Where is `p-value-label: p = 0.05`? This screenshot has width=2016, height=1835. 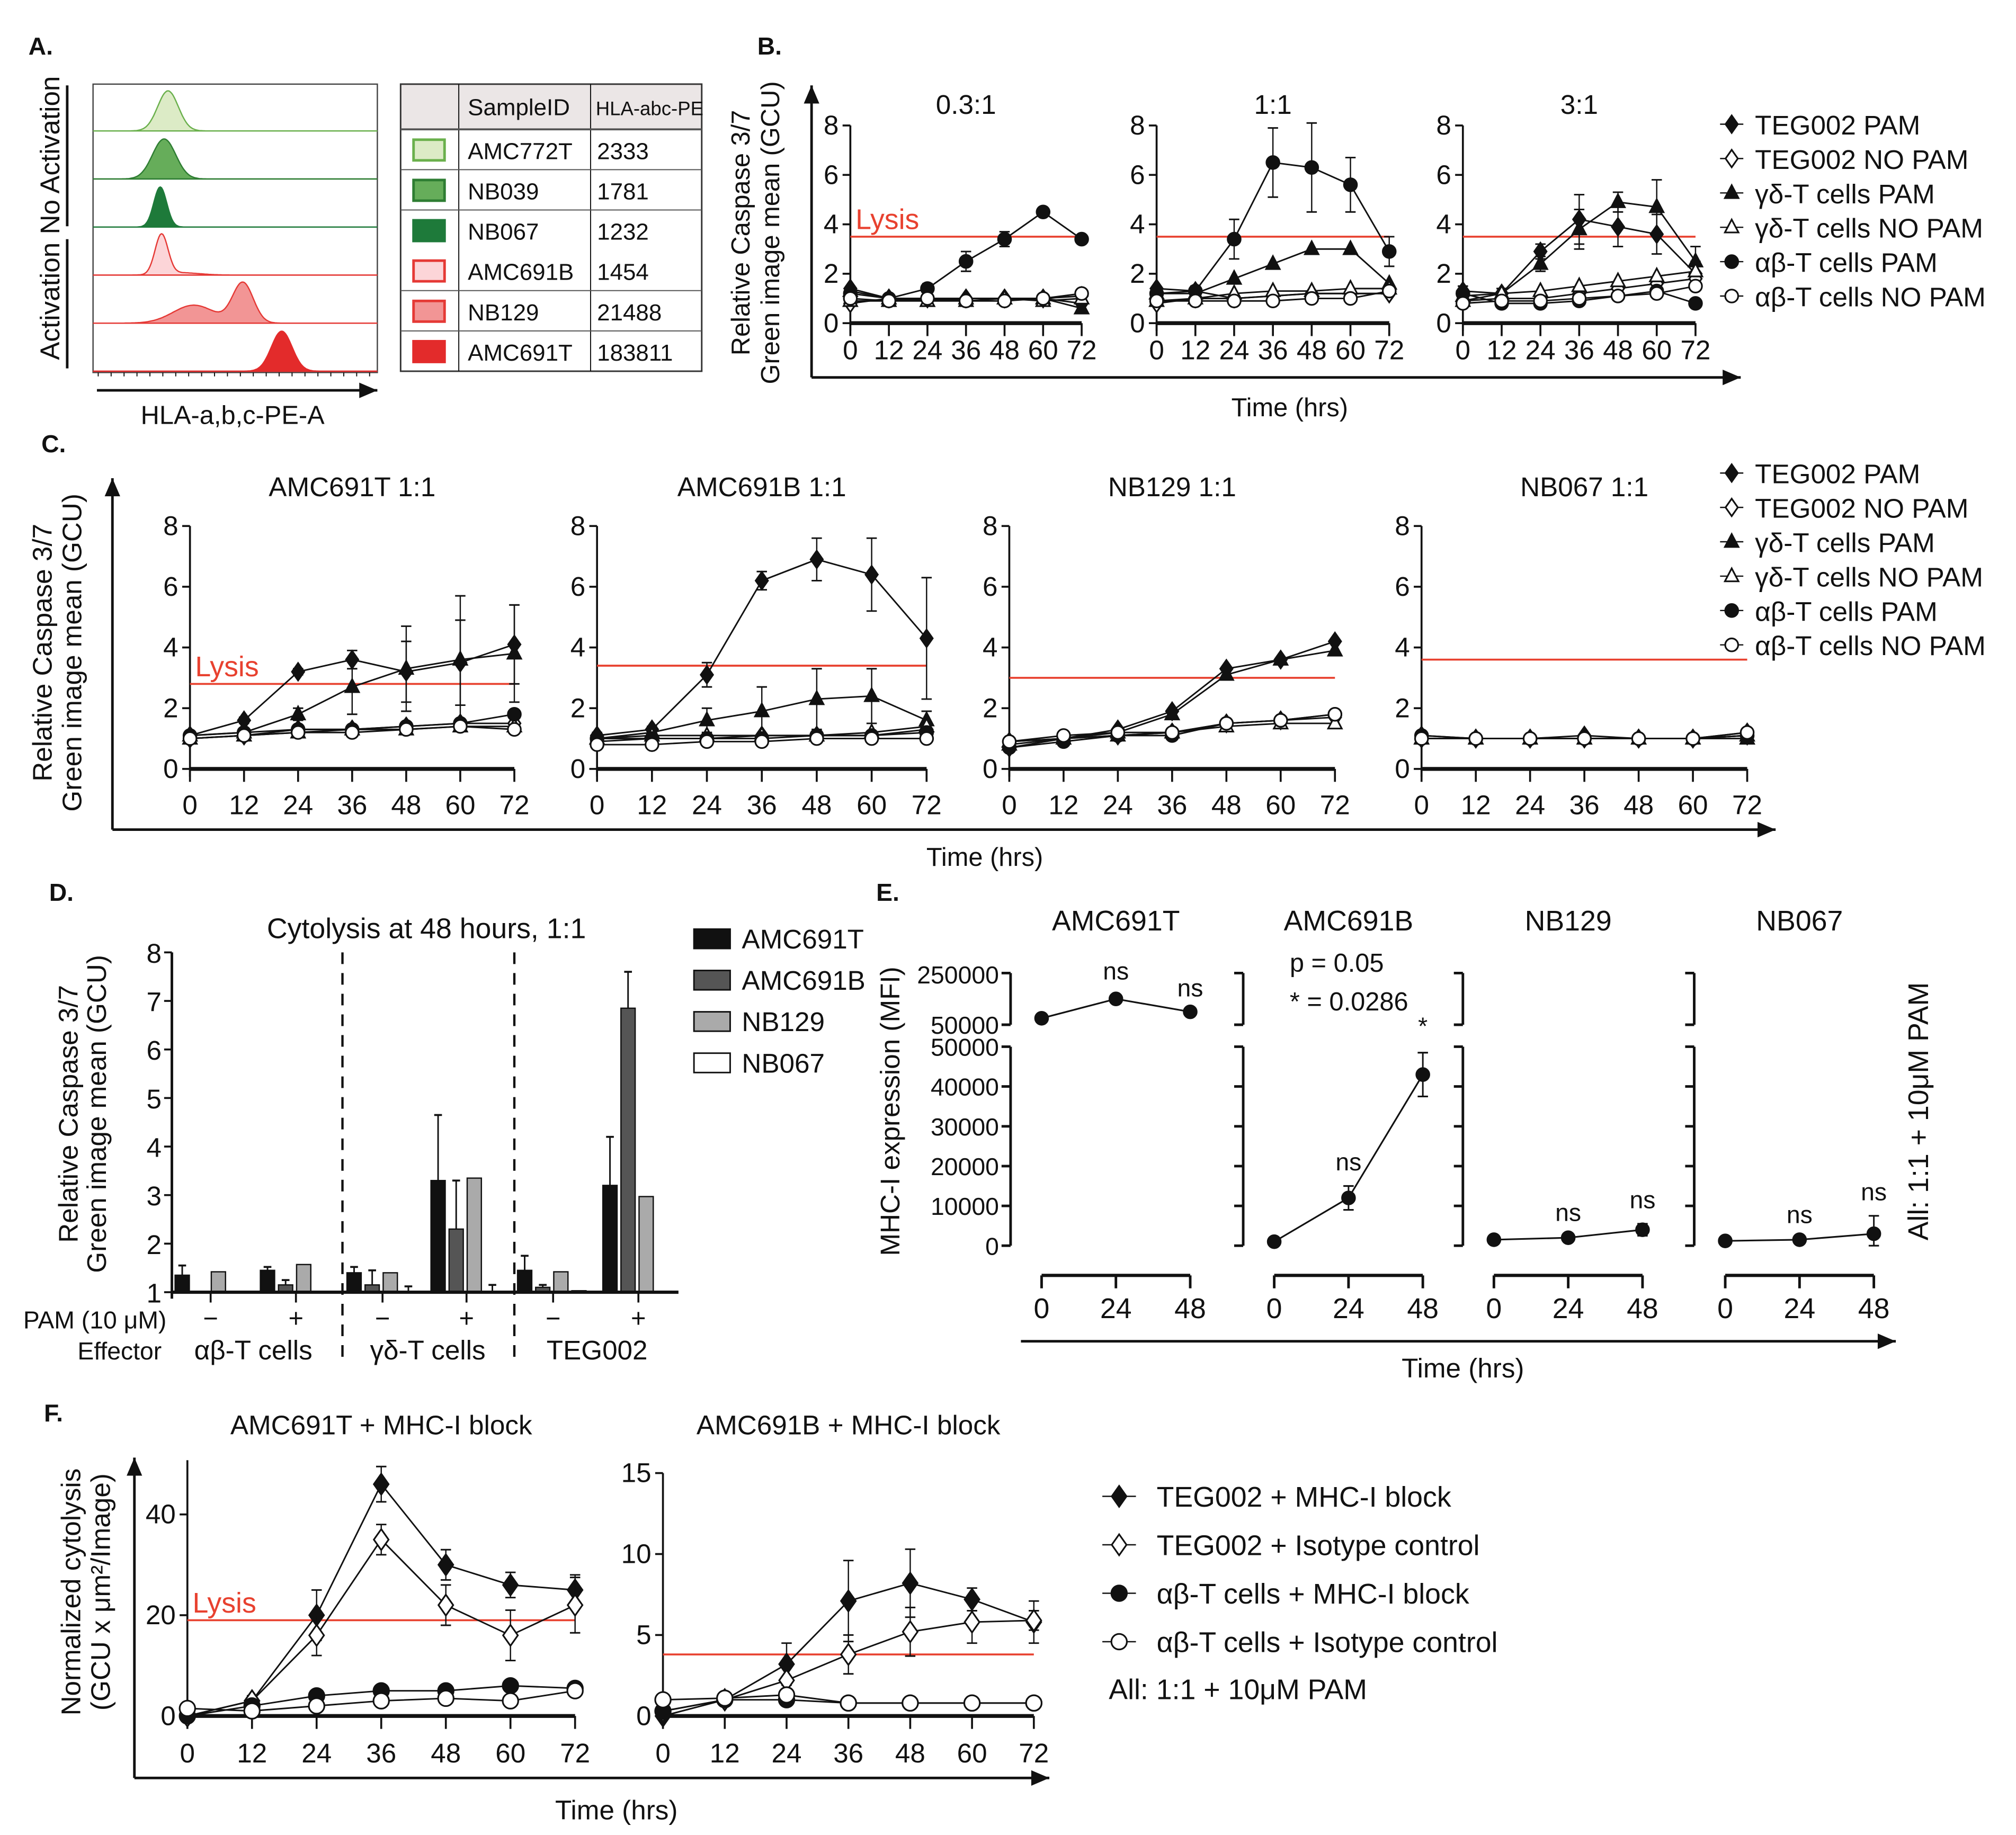
p-value-label: p = 0.05 is located at coordinates (1337, 963).